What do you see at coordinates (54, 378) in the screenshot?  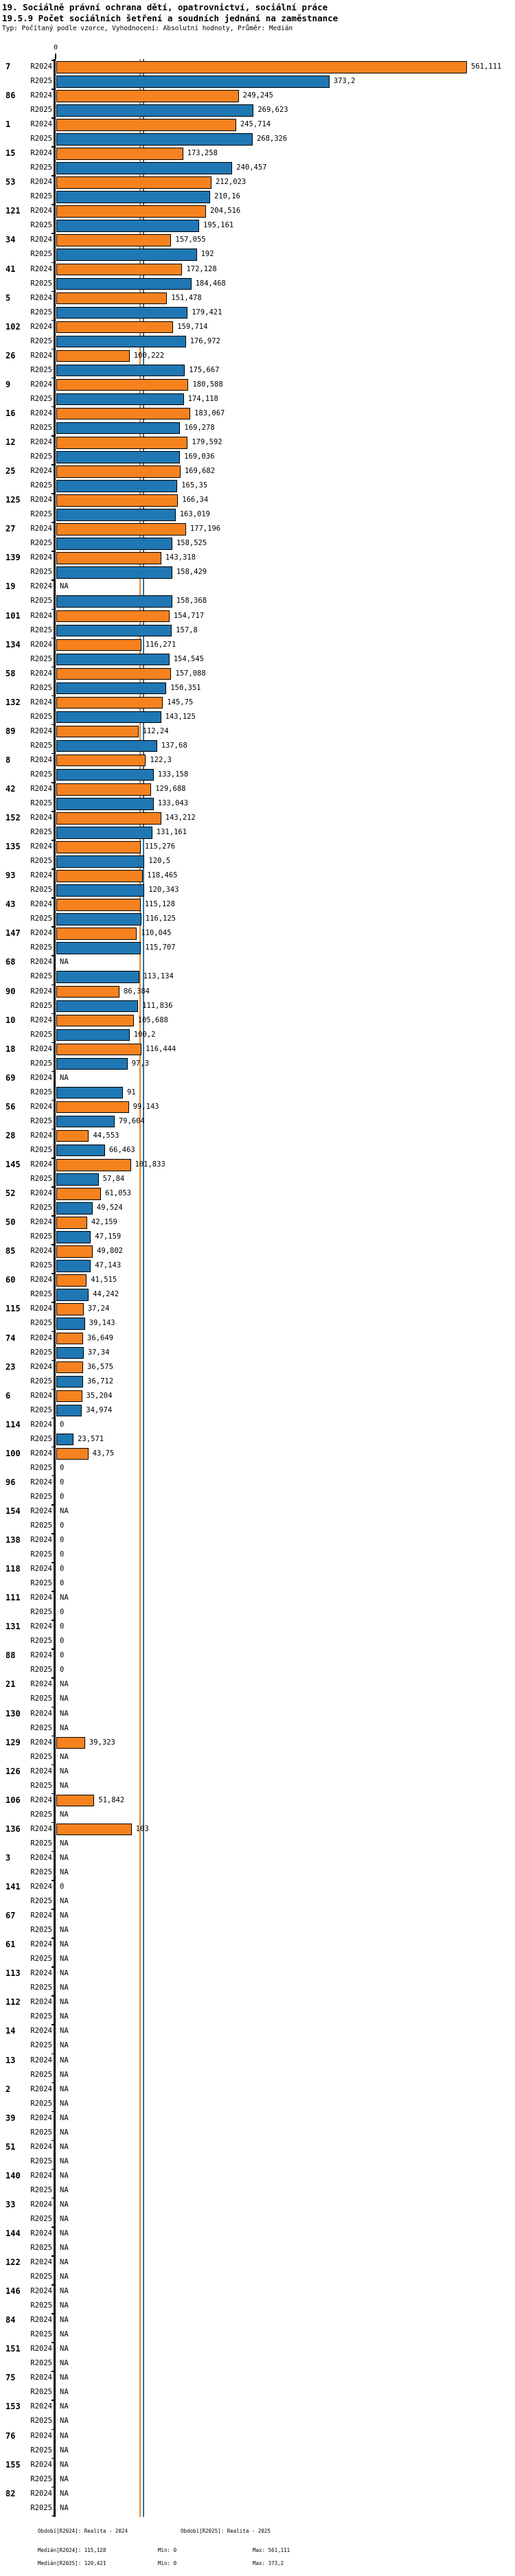 I see `axis-tick` at bounding box center [54, 378].